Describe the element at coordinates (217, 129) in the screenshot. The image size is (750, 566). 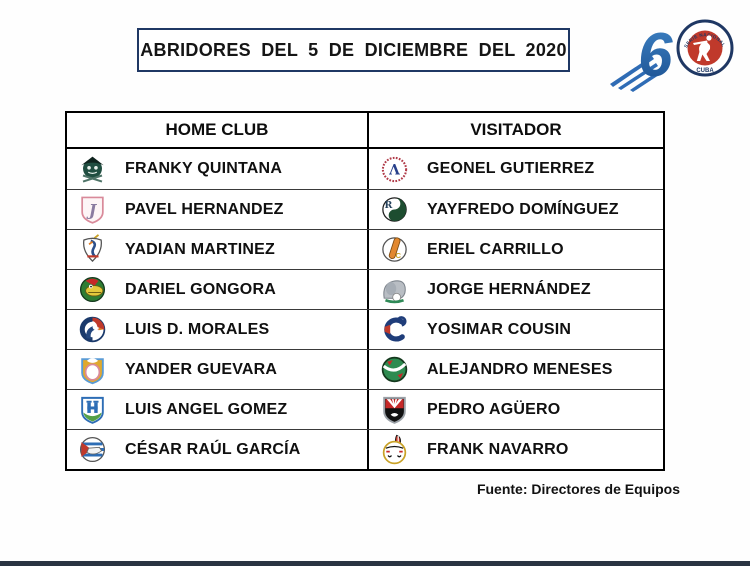
I see `home-club-header: HOME CLUB` at that location.